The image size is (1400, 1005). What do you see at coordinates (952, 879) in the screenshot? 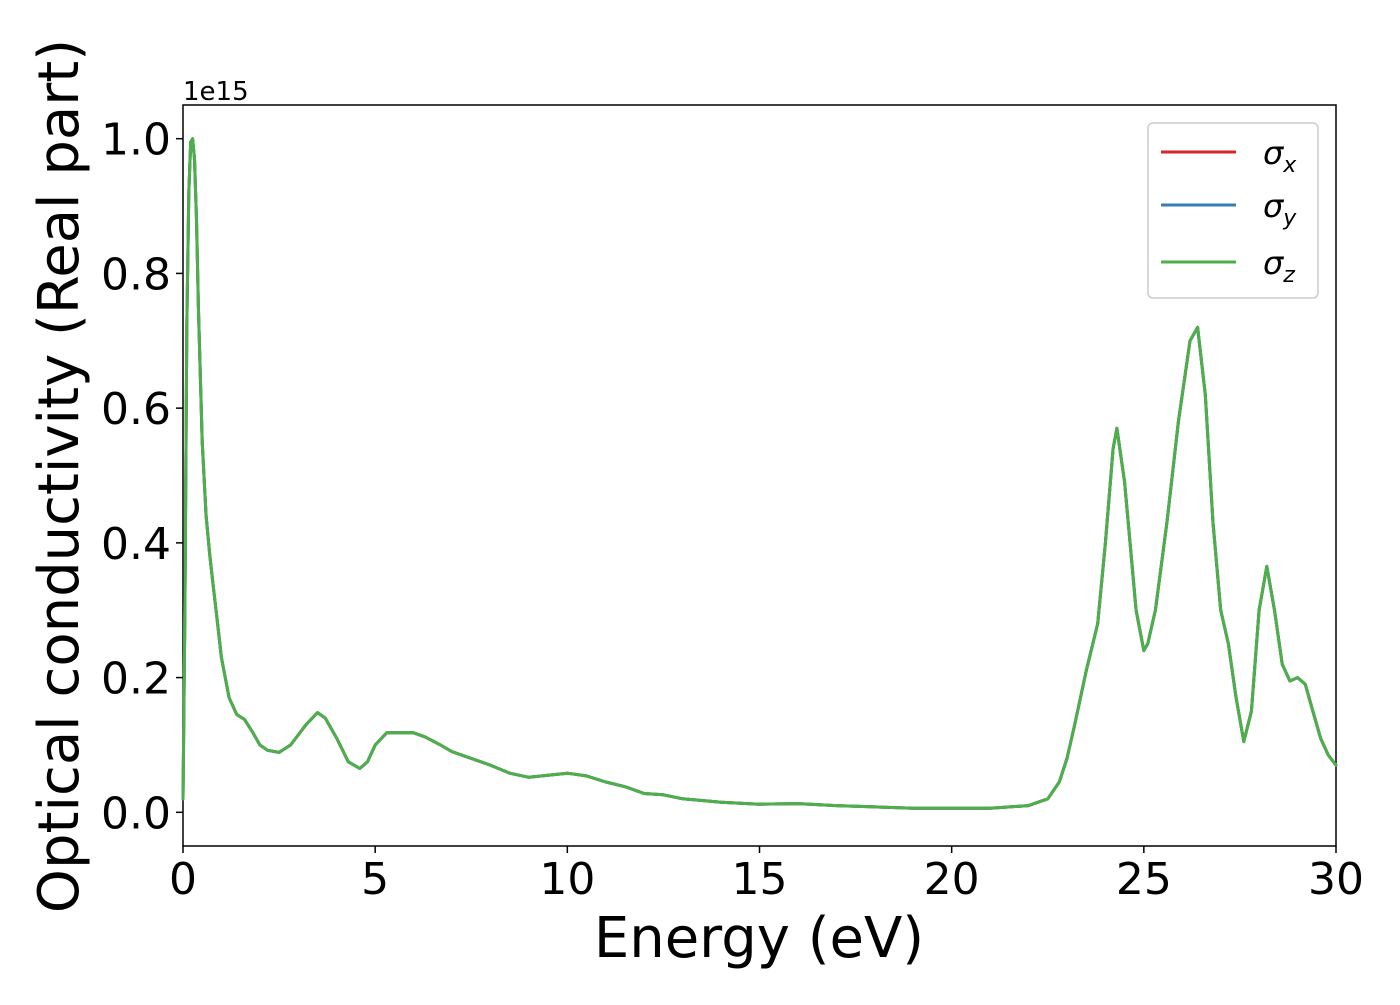
I see `x-tick-label: 20` at bounding box center [952, 879].